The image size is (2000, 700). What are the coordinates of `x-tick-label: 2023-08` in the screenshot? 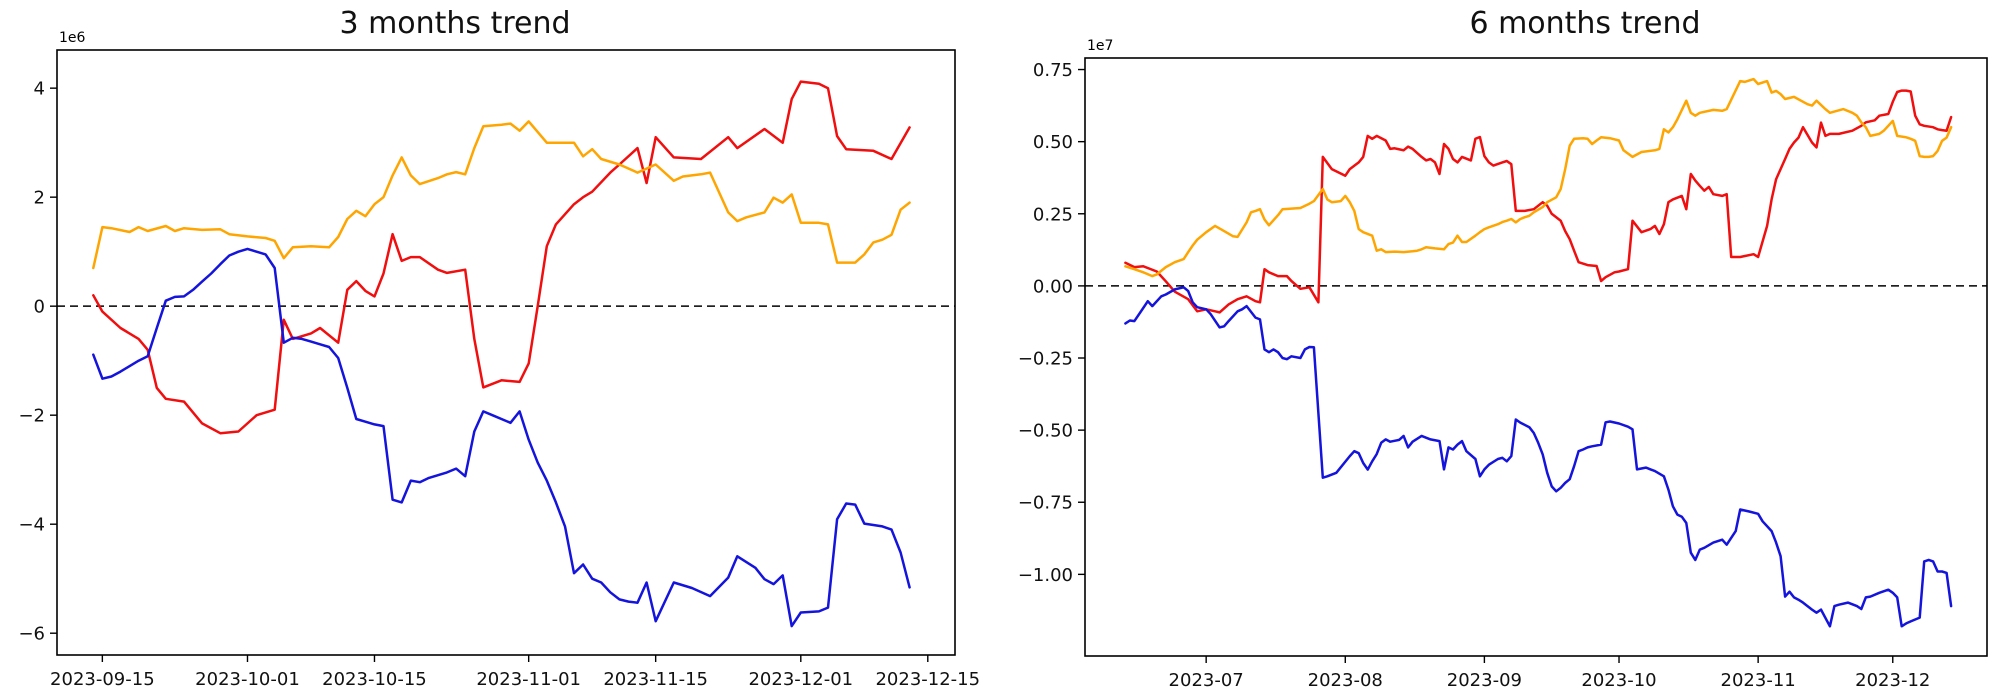 It's located at (1345, 680).